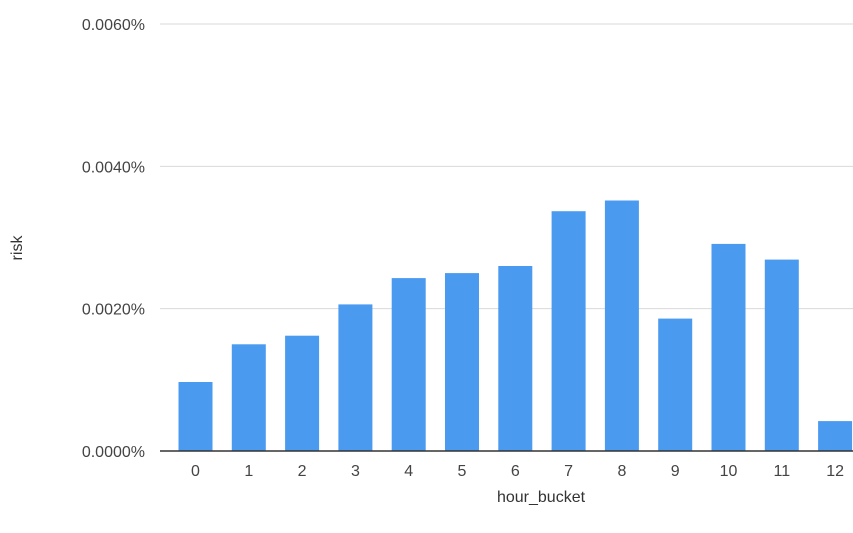 The width and height of the screenshot is (853, 533). What do you see at coordinates (408, 471) in the screenshot?
I see `x-tick-label: 4` at bounding box center [408, 471].